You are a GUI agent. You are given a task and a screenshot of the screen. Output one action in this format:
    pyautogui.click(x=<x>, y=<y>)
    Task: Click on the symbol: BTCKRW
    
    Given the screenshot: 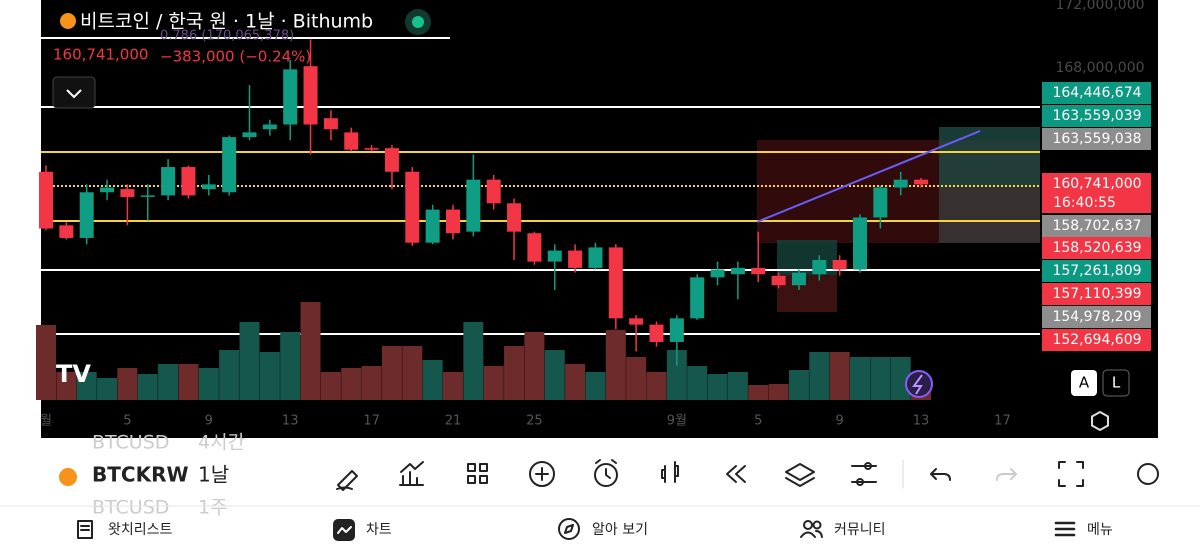 What is the action you would take?
    pyautogui.click(x=140, y=475)
    